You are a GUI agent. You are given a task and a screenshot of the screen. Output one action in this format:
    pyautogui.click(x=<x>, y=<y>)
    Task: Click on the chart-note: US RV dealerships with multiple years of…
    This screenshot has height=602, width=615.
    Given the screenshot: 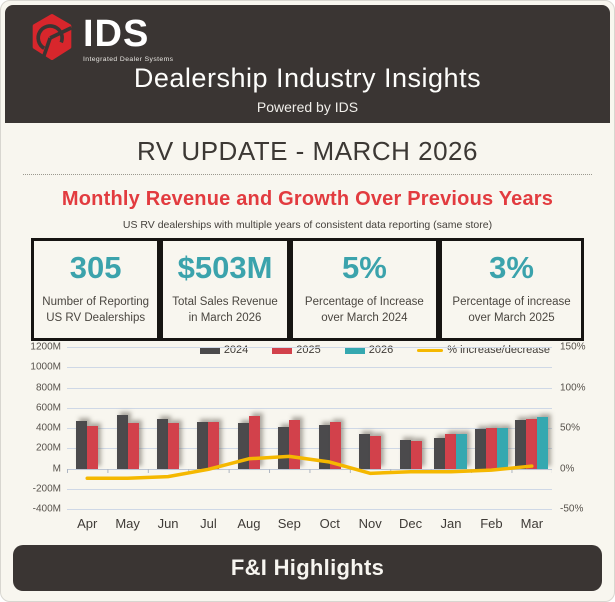 What is the action you would take?
    pyautogui.click(x=307, y=225)
    